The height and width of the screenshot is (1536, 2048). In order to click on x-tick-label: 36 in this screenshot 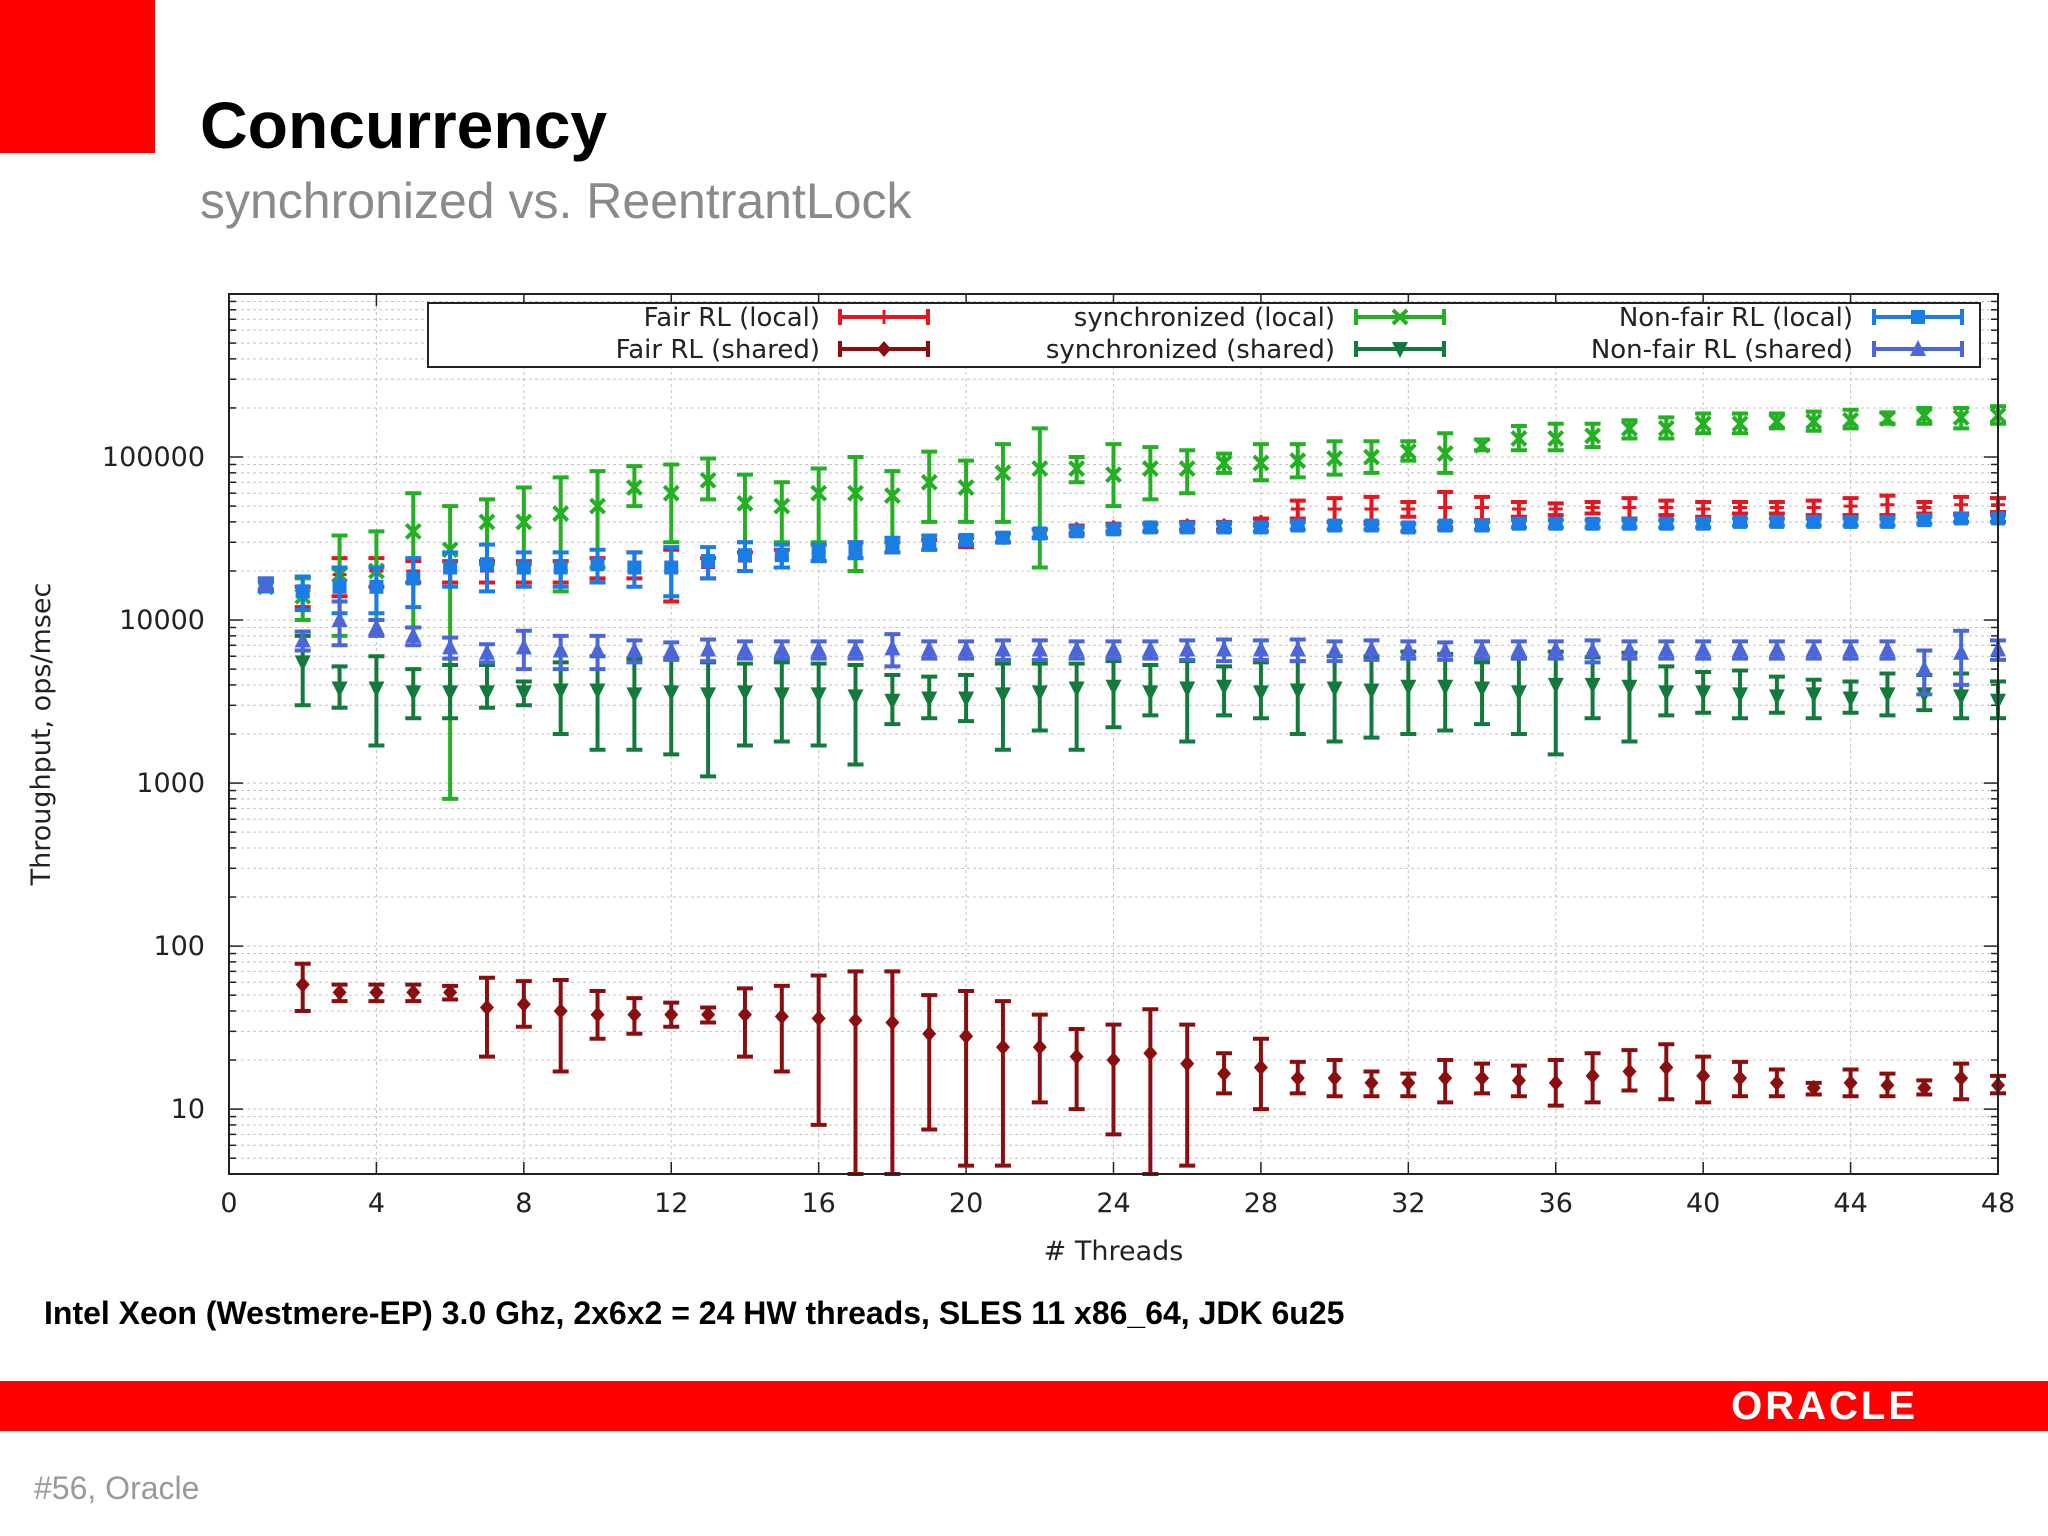, I will do `click(1556, 1203)`.